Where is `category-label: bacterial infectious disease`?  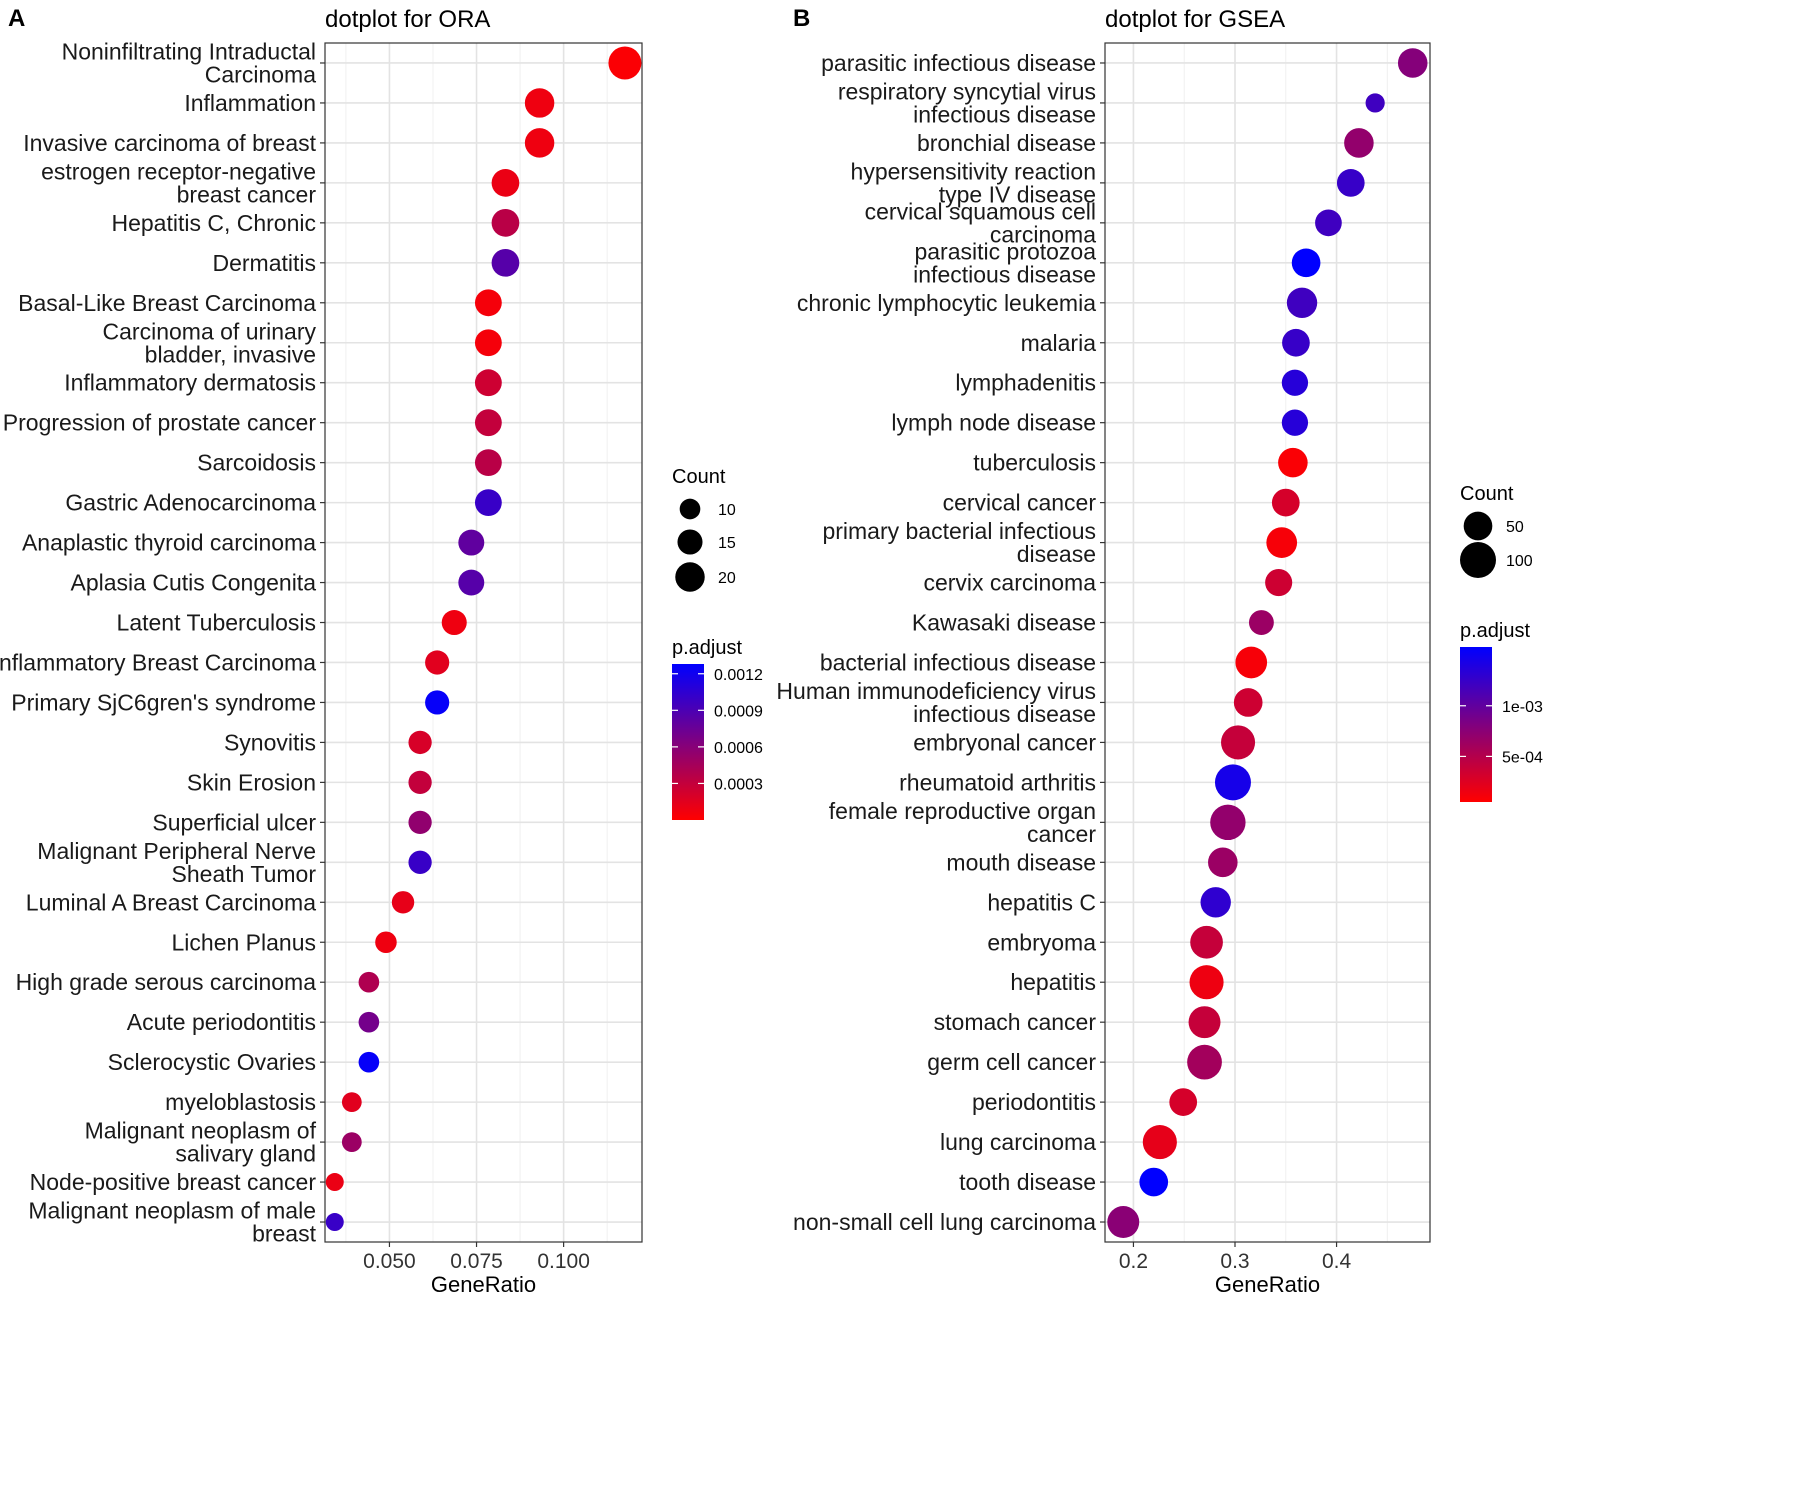
category-label: bacterial infectious disease is located at coordinates (958, 662).